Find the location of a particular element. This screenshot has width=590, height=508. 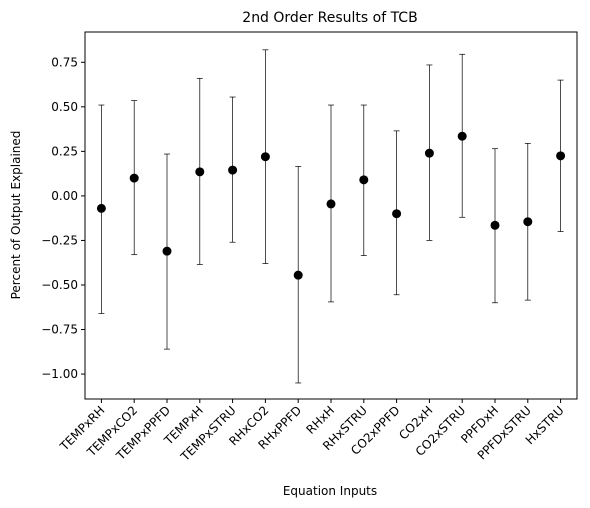

y-tick-label: 0.25 is located at coordinates (64, 151).